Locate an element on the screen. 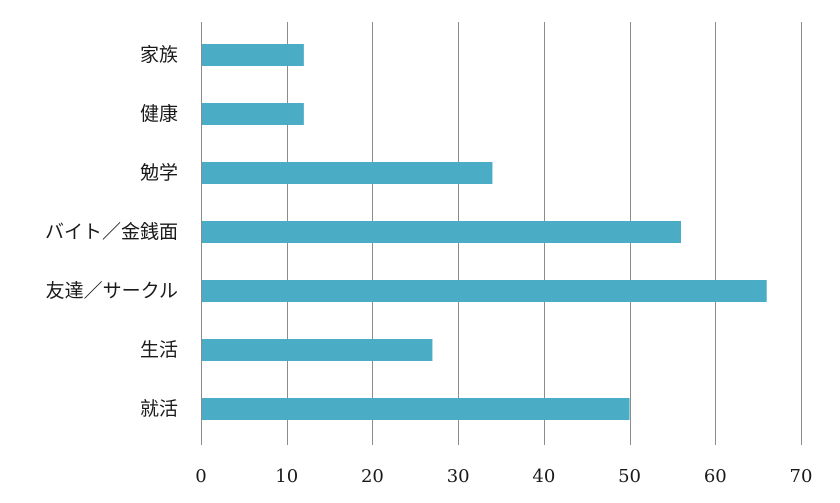 The height and width of the screenshot is (503, 840). x-tick-label-50: 50 is located at coordinates (629, 476).